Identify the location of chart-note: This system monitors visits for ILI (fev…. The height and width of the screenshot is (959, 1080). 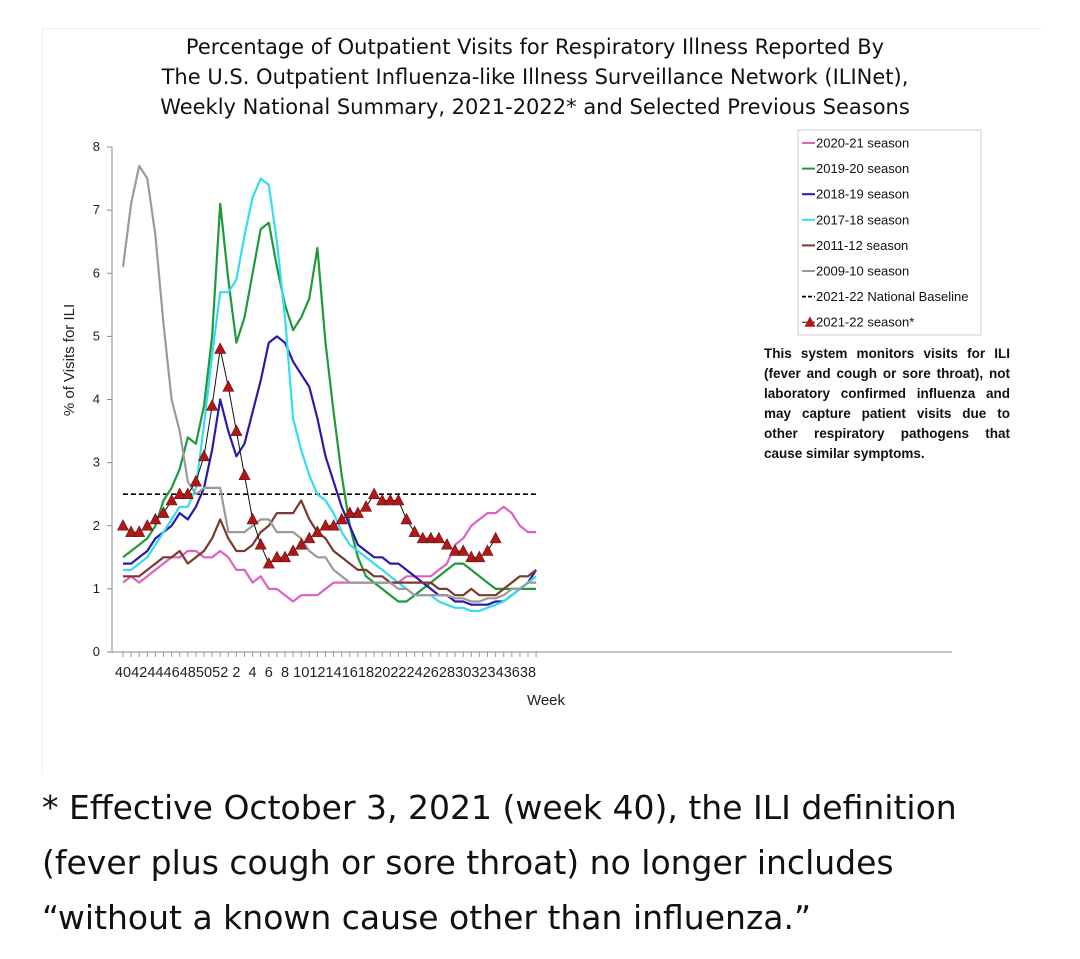
(887, 403).